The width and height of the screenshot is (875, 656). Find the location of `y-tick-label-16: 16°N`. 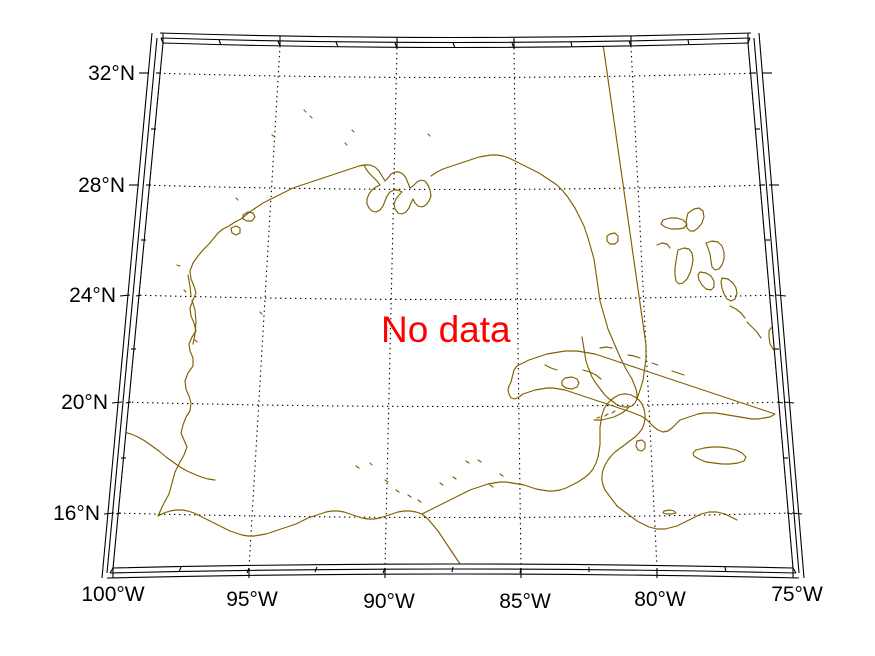

y-tick-label-16: 16°N is located at coordinates (76, 513).